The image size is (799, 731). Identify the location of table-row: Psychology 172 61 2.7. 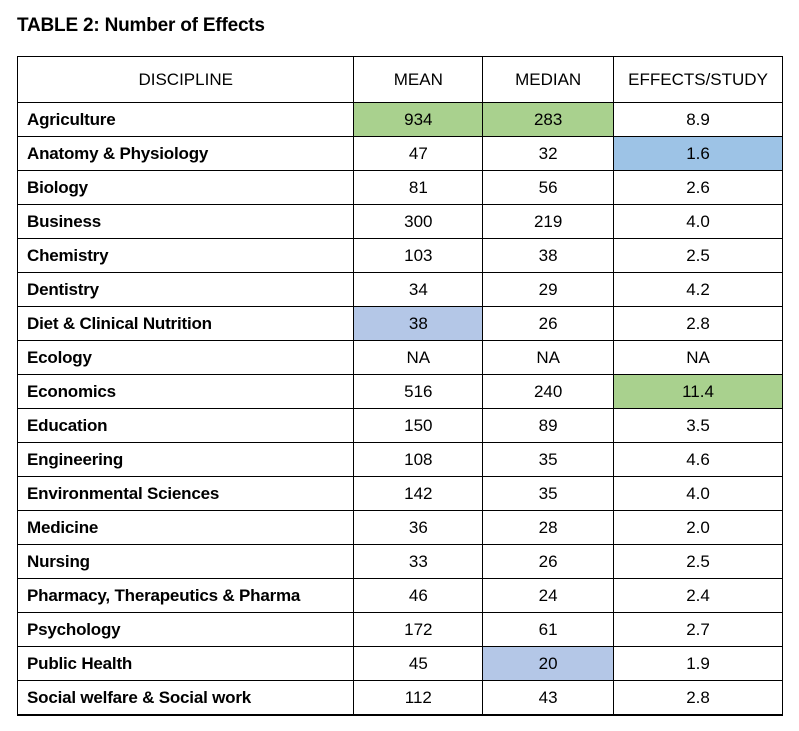
(399, 629).